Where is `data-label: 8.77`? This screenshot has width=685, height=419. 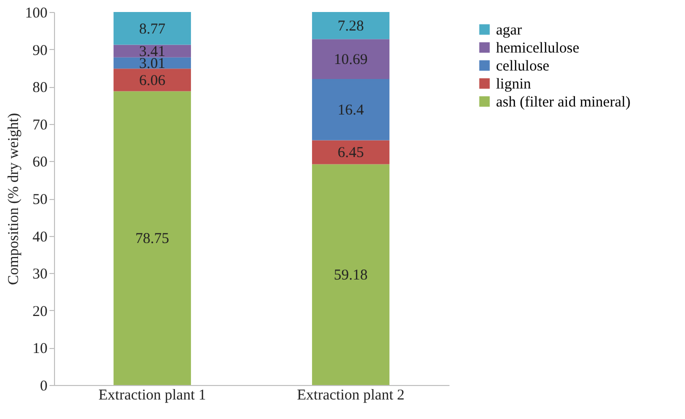
data-label: 8.77 is located at coordinates (152, 29).